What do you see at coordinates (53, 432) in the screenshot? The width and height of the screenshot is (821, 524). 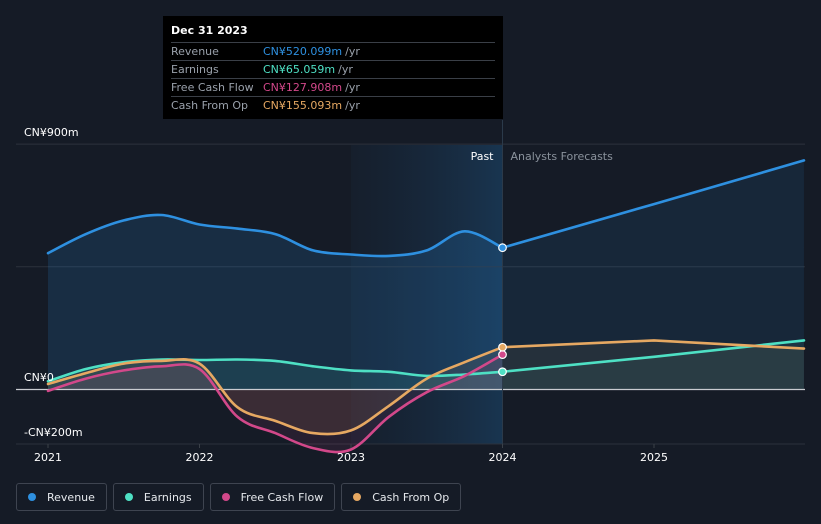 I see `y-label-bottom: -CN¥200m` at bounding box center [53, 432].